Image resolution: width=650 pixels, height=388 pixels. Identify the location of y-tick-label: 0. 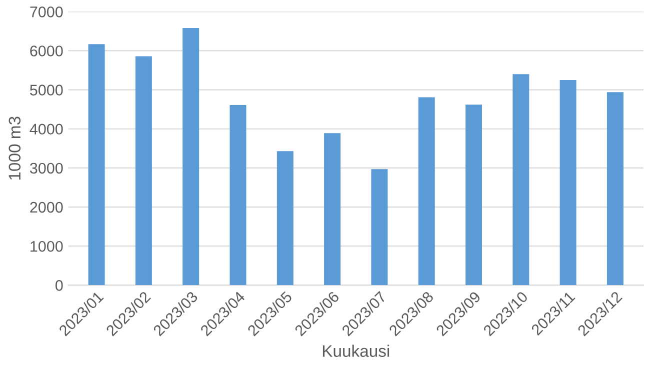
(59, 285).